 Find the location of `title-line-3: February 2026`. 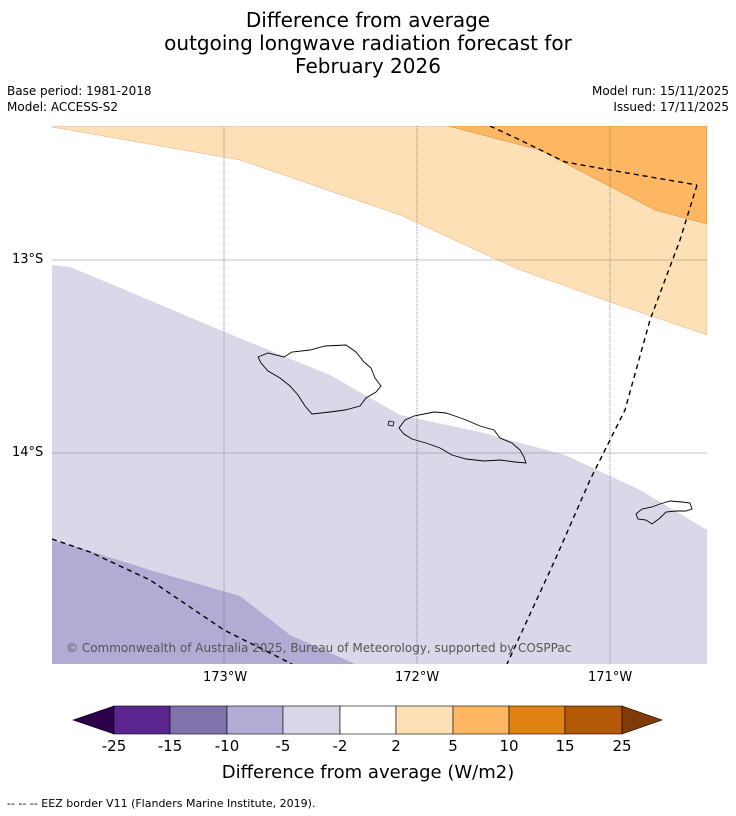

title-line-3: February 2026 is located at coordinates (368, 66).